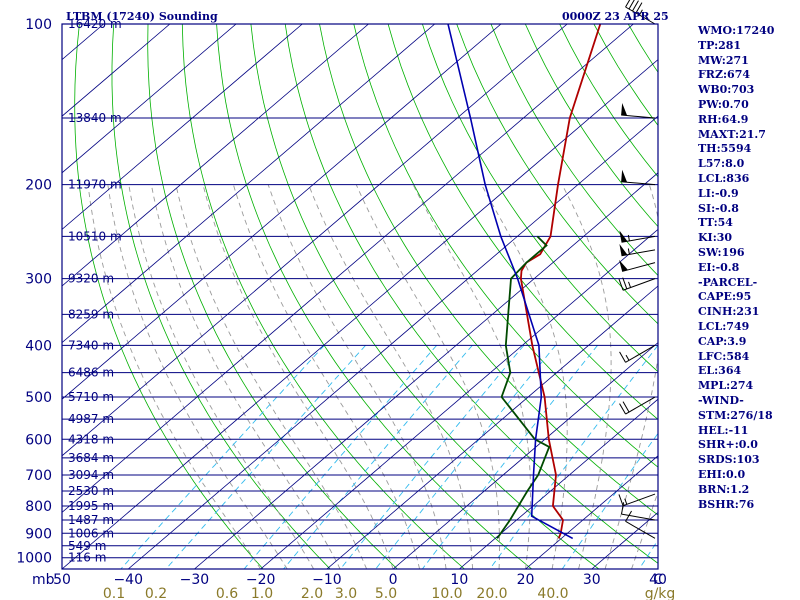 This screenshot has height=600, width=800. What do you see at coordinates (386, 593) in the screenshot?
I see `mixing-ratio-label: 5.0` at bounding box center [386, 593].